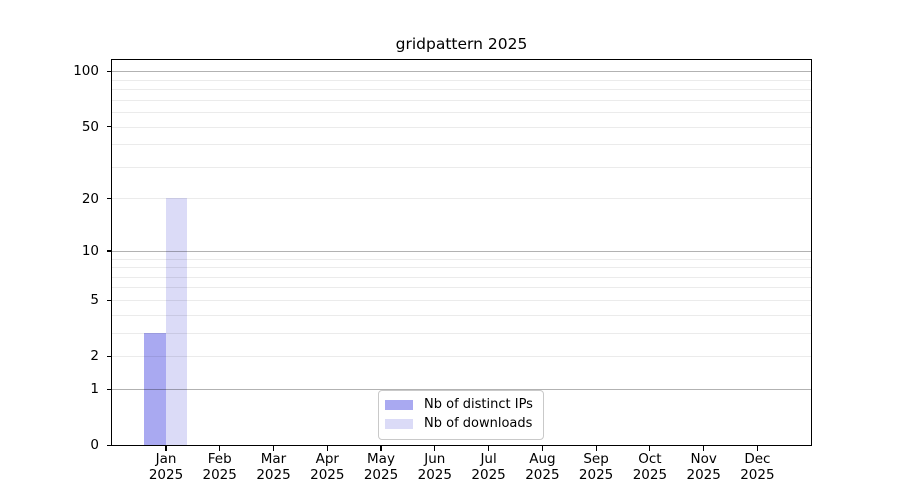 Image resolution: width=900 pixels, height=500 pixels. Describe the element at coordinates (757, 467) in the screenshot. I see `x-tick-label: Dec 2025` at that location.